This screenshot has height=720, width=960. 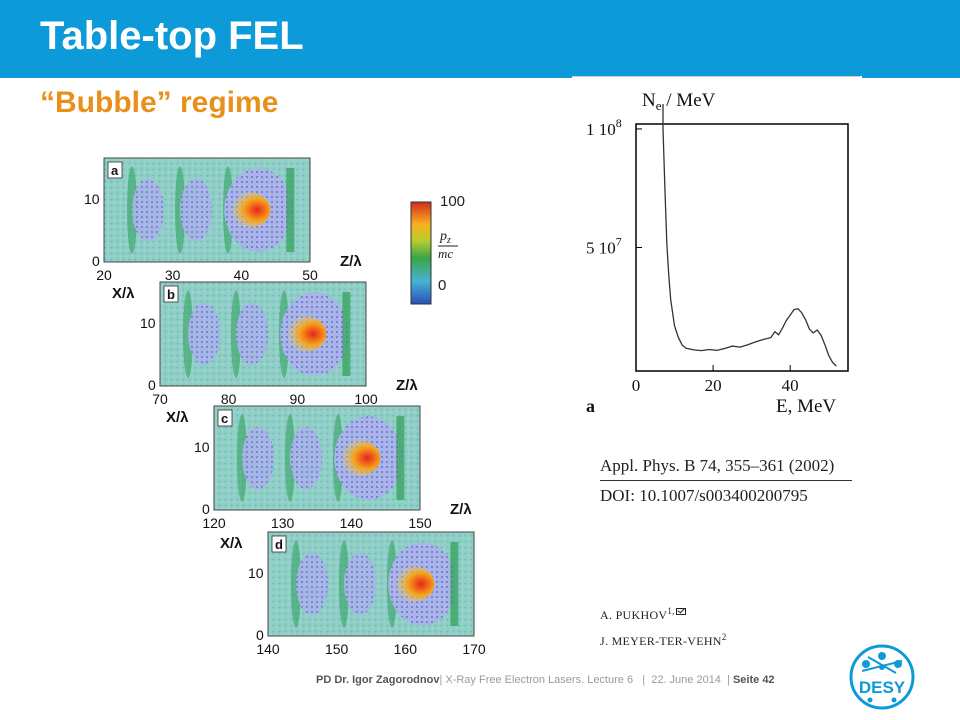 I want to click on sim-panel-d: d010140150160170Z/λX/λ, so click(x=353, y=594).